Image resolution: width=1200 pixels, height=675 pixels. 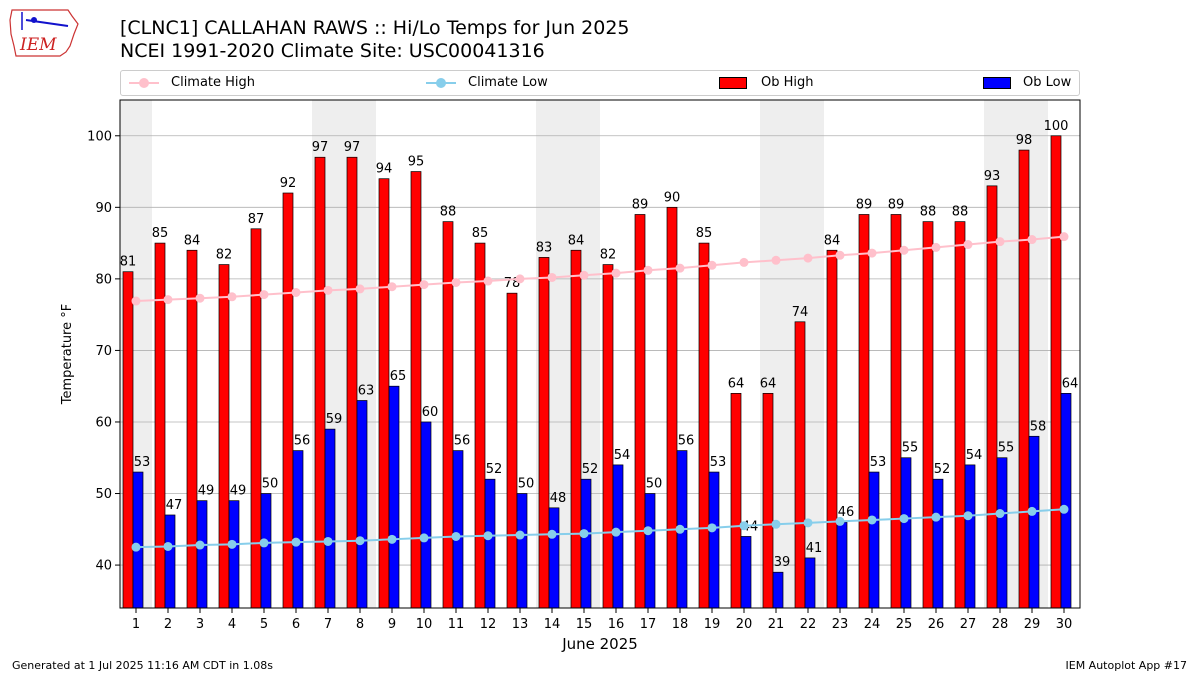 What do you see at coordinates (840, 624) in the screenshot?
I see `x-tick-label: 23` at bounding box center [840, 624].